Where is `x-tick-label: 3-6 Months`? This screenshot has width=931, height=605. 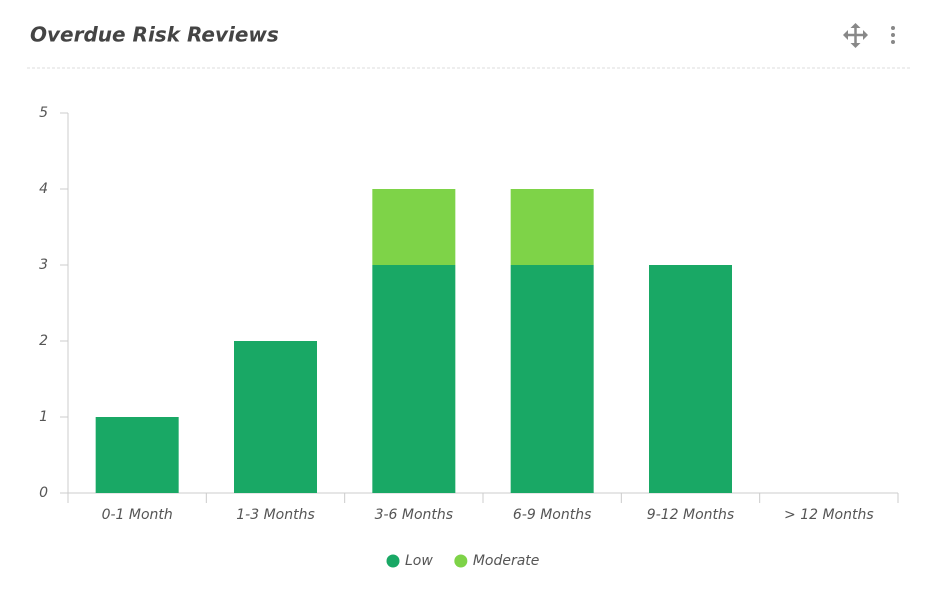 x-tick-label: 3-6 Months is located at coordinates (414, 515).